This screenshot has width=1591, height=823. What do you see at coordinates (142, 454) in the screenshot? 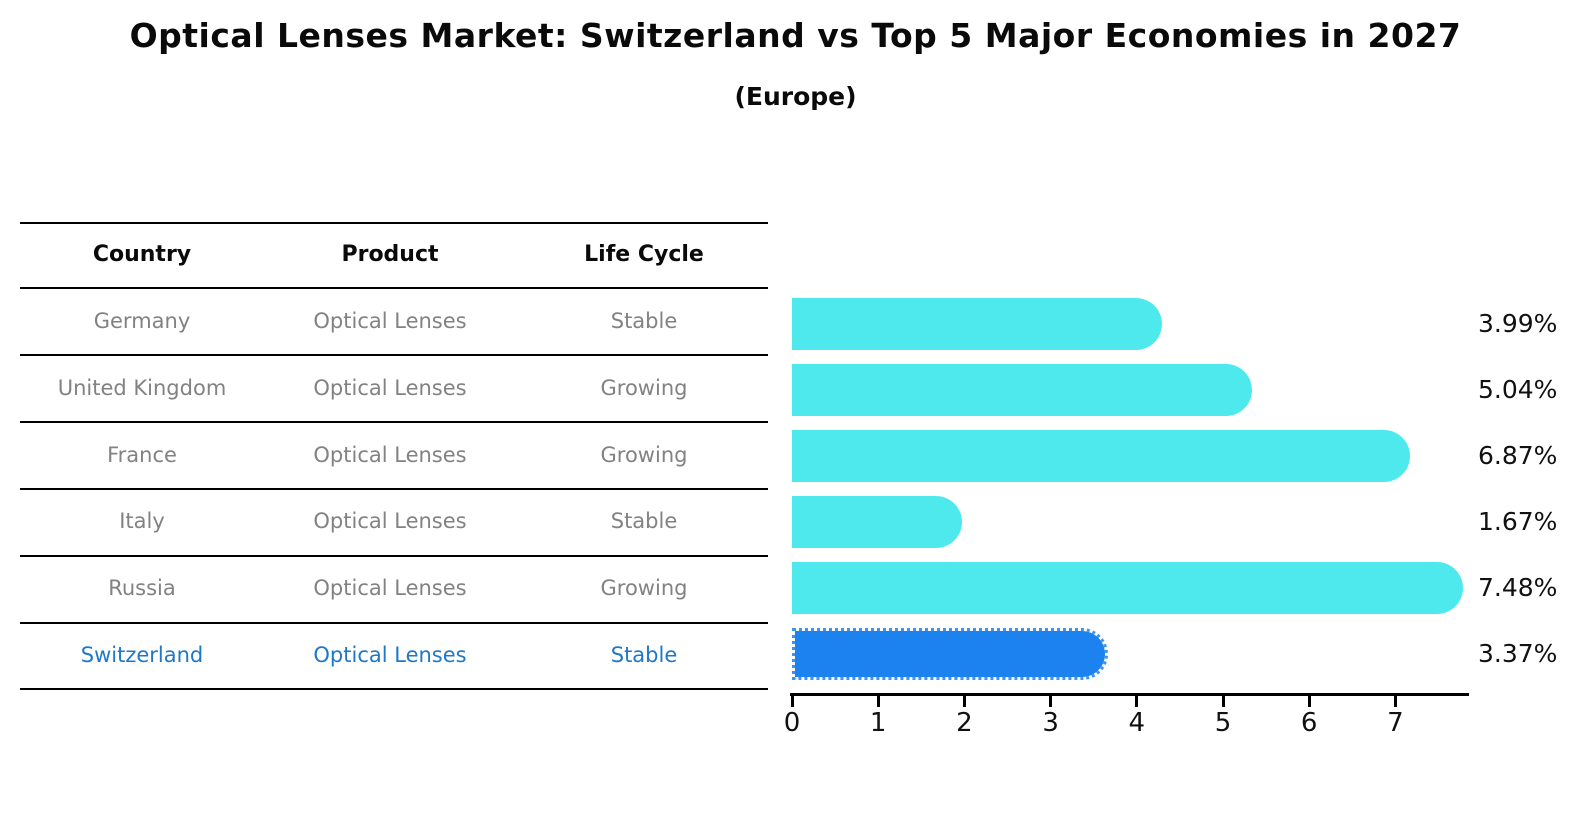
I see `table-cell-country: France` at bounding box center [142, 454].